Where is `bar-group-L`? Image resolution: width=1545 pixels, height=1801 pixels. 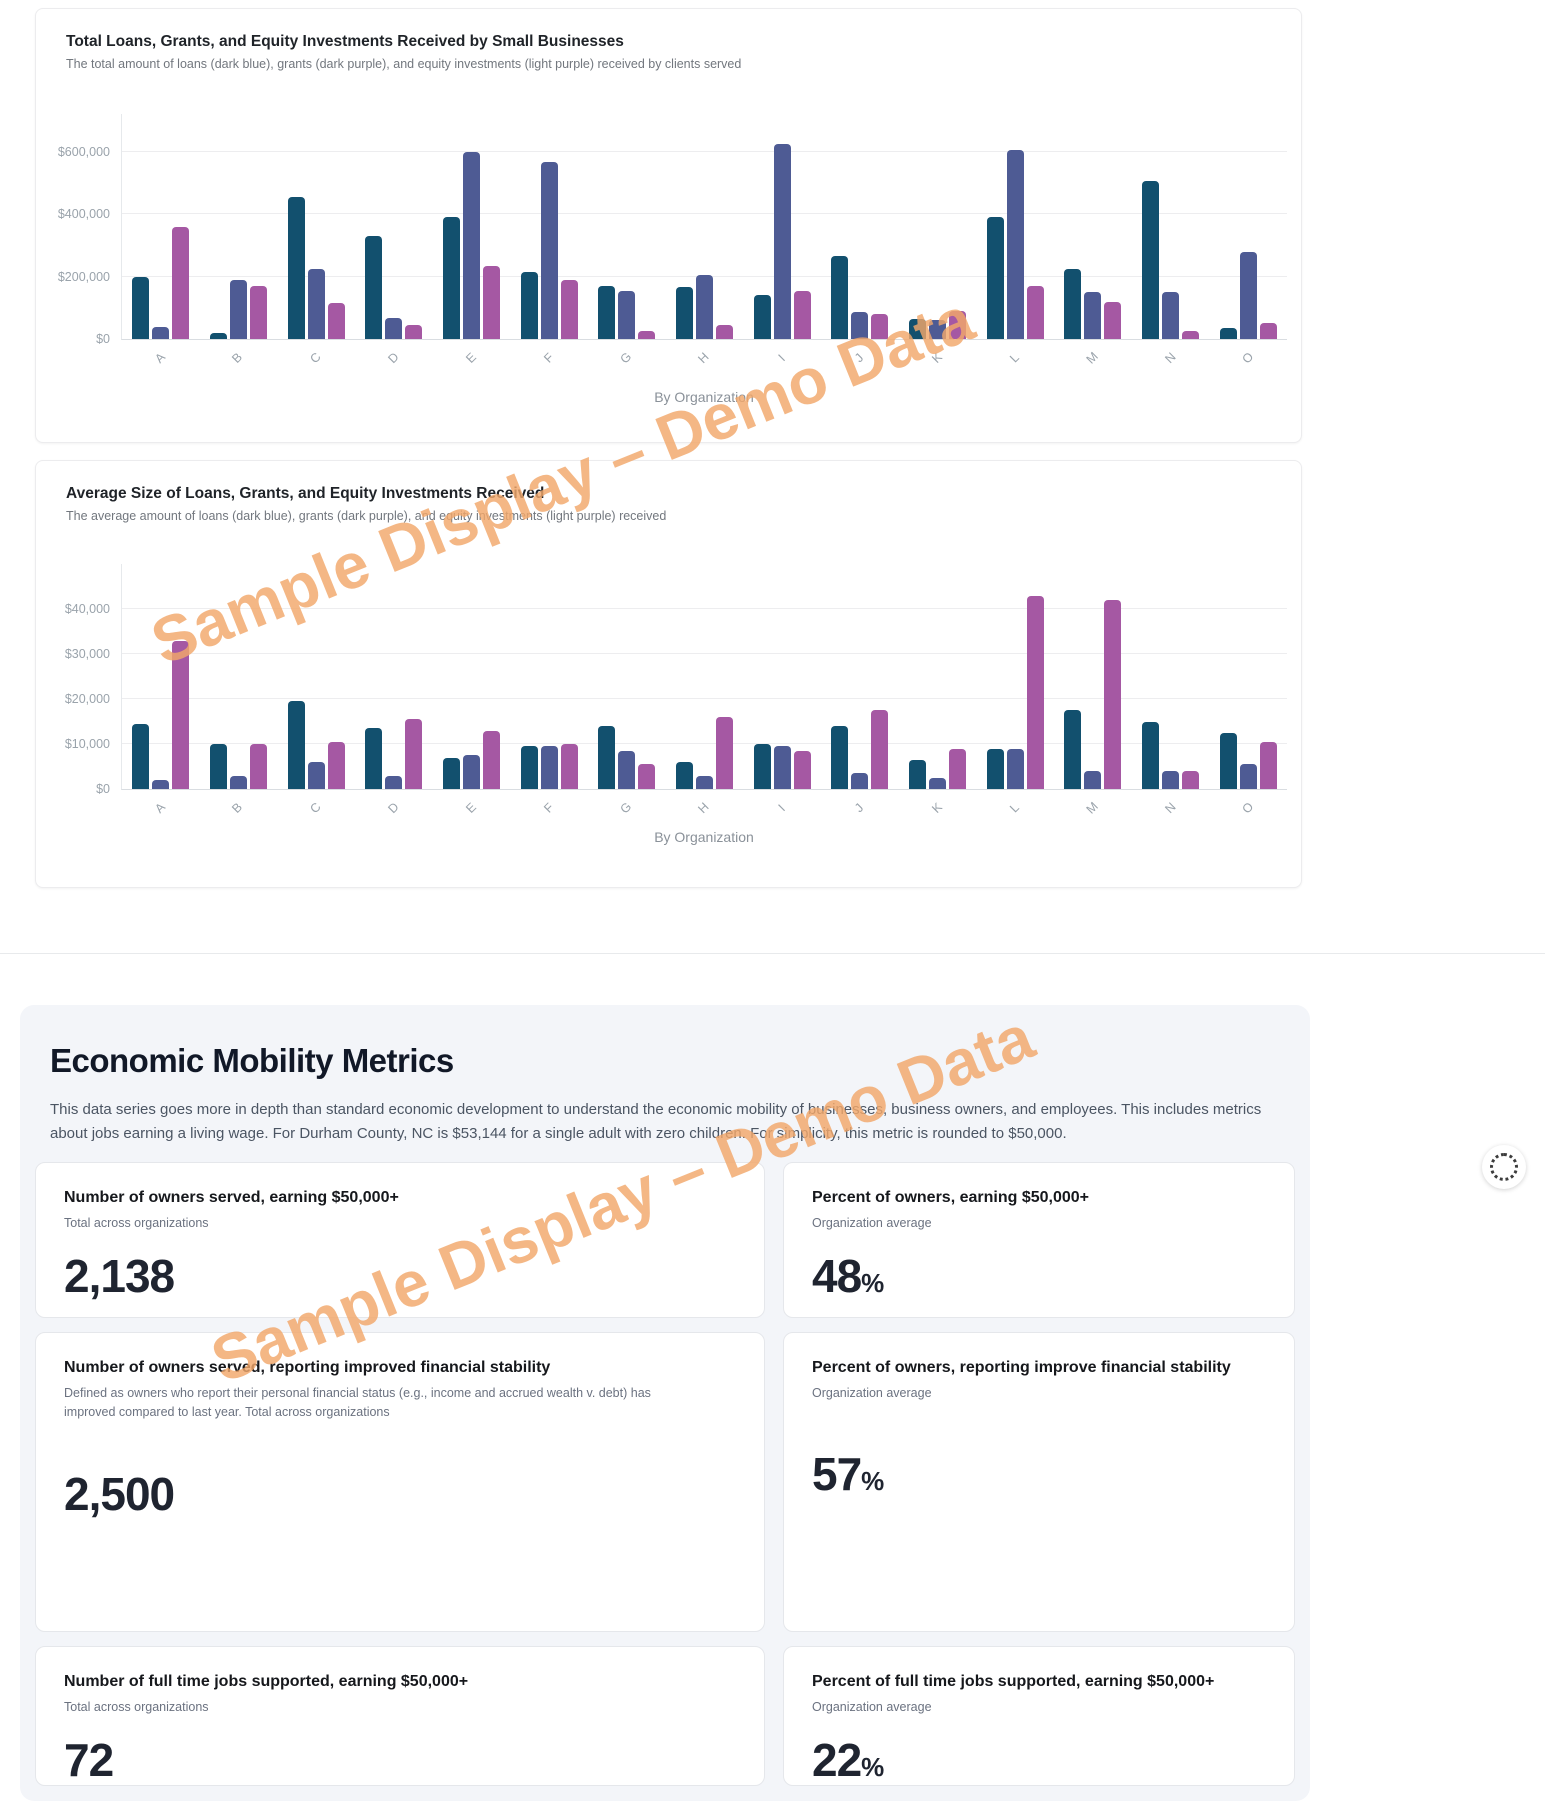
bar-group-L is located at coordinates (1015, 676).